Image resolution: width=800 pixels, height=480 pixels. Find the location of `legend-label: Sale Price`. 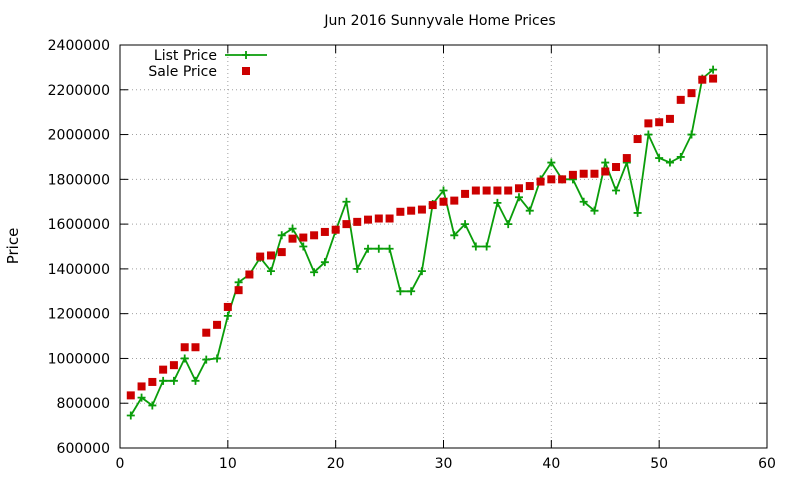

legend-label: Sale Price is located at coordinates (182, 72).